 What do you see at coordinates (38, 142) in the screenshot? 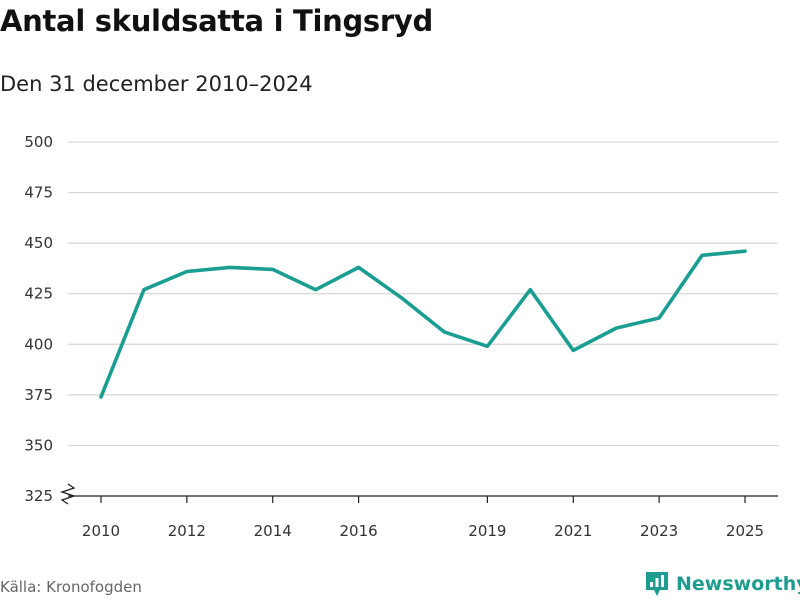
I see `y-tick-label-500: 500` at bounding box center [38, 142].